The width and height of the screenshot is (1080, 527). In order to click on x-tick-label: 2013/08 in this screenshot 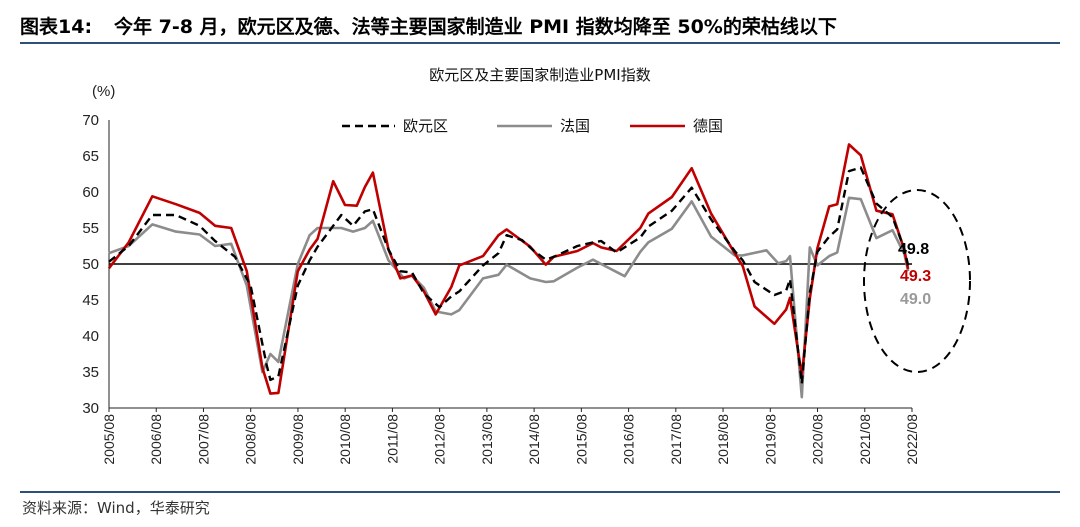, I will do `click(487, 439)`.